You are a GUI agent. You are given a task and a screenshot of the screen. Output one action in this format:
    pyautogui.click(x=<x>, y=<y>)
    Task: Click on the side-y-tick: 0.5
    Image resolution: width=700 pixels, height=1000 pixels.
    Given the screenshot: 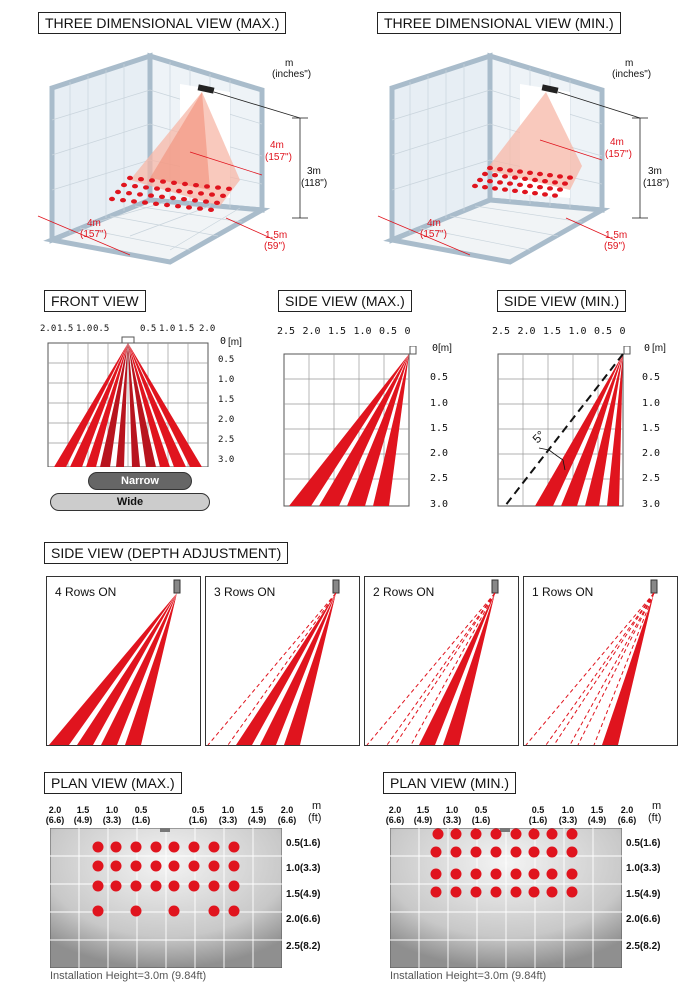 What is the action you would take?
    pyautogui.click(x=439, y=377)
    